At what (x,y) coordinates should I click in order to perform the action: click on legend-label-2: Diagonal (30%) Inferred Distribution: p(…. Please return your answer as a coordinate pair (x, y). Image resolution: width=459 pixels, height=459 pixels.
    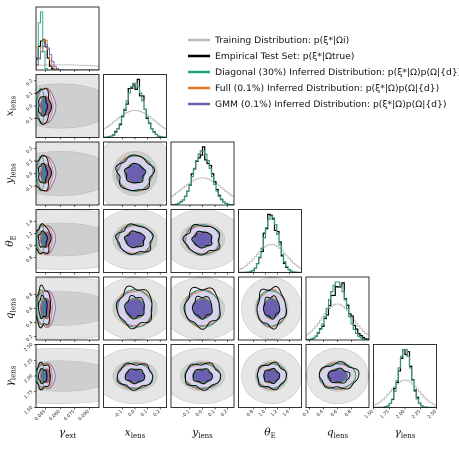
    Looking at the image, I should click on (337, 72).